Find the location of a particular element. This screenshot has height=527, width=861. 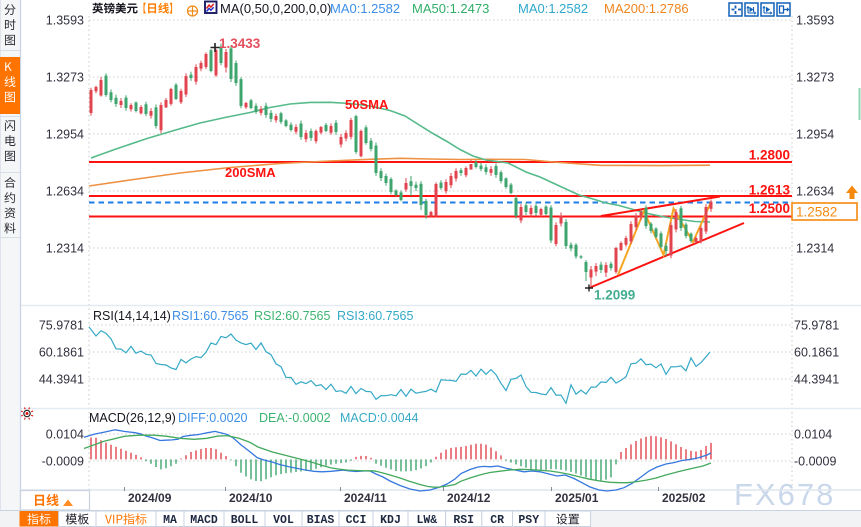

svg-text: 200SMA is located at coordinates (250, 172).